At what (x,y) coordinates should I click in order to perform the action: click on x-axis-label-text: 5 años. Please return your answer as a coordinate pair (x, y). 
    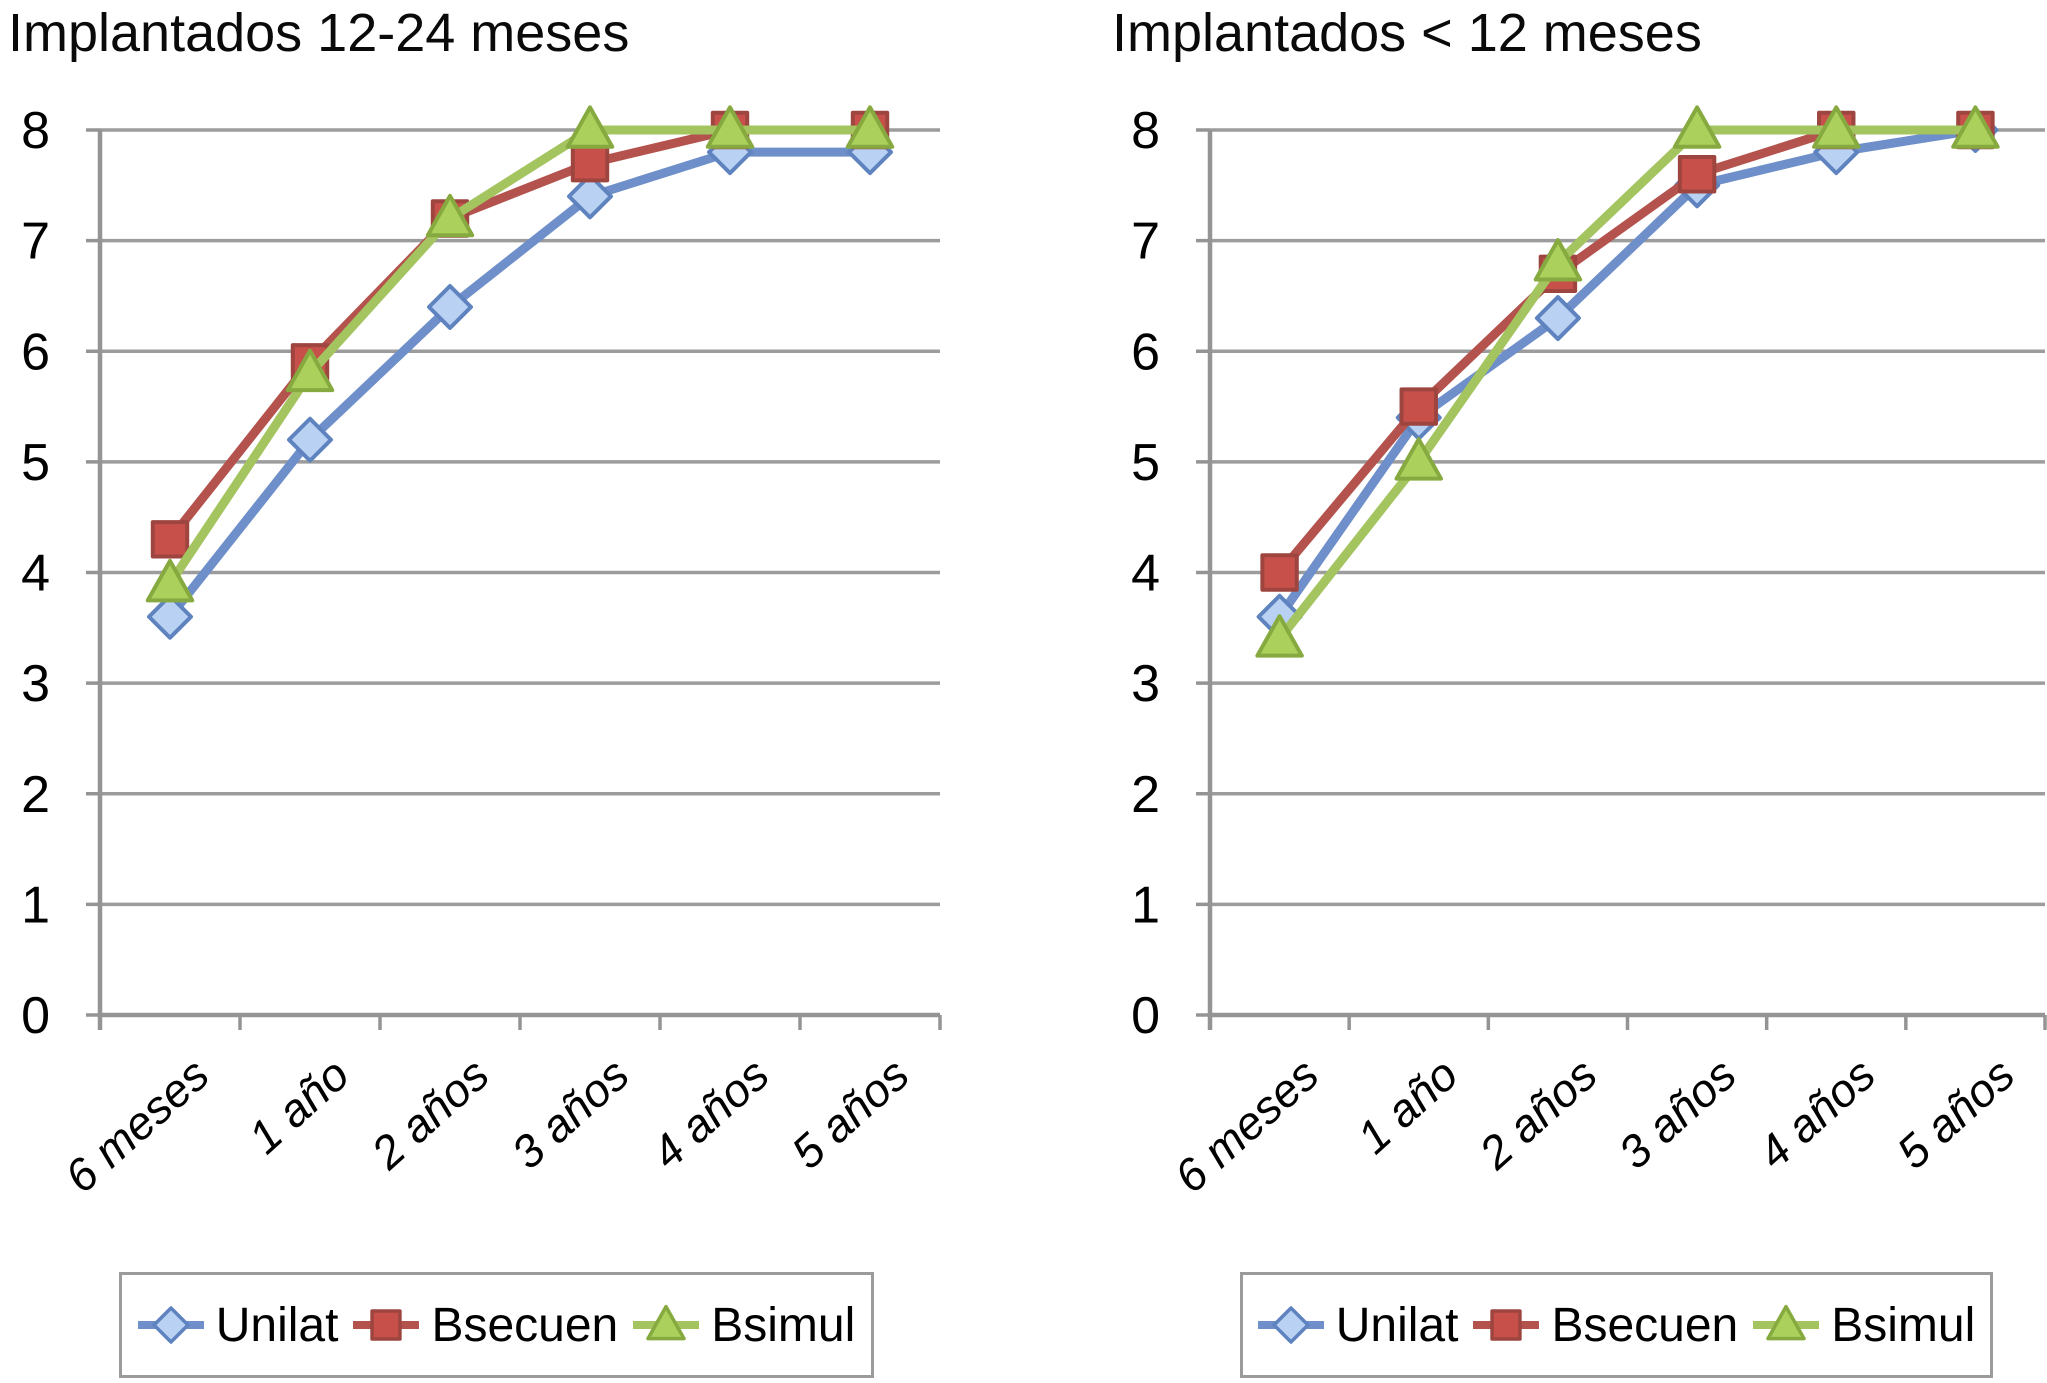
    Looking at the image, I should click on (1955, 1113).